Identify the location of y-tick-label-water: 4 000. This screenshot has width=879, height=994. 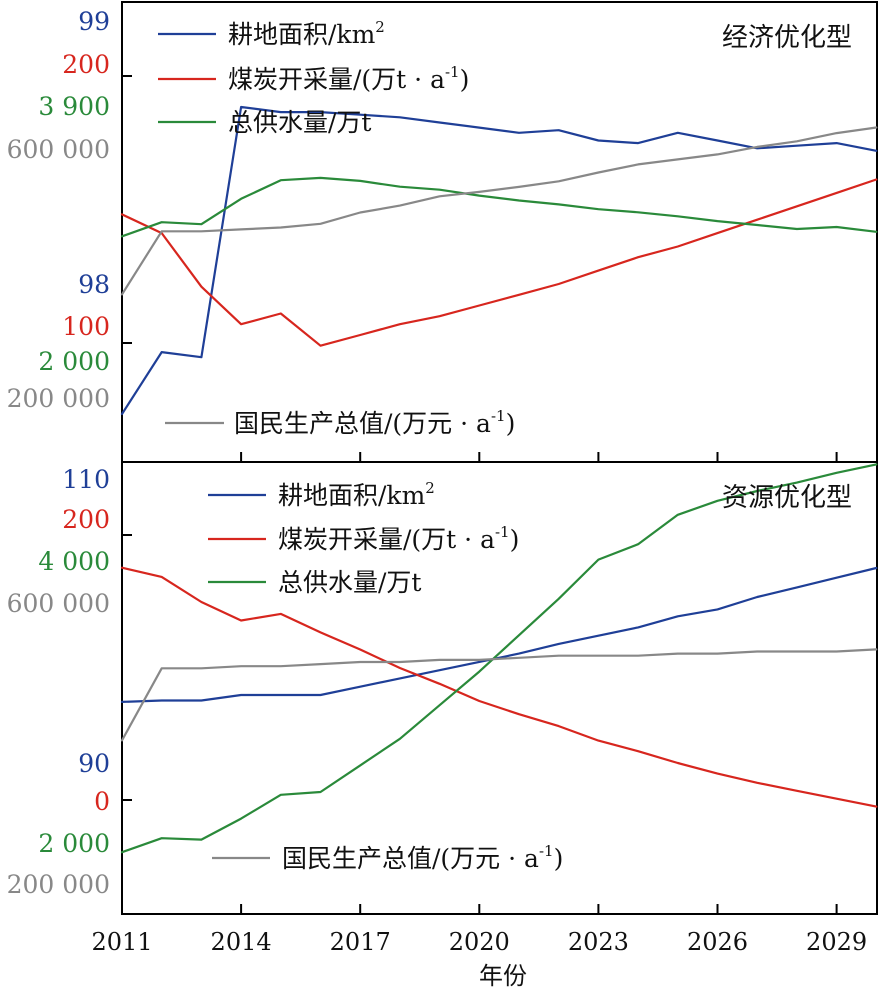
(74, 561).